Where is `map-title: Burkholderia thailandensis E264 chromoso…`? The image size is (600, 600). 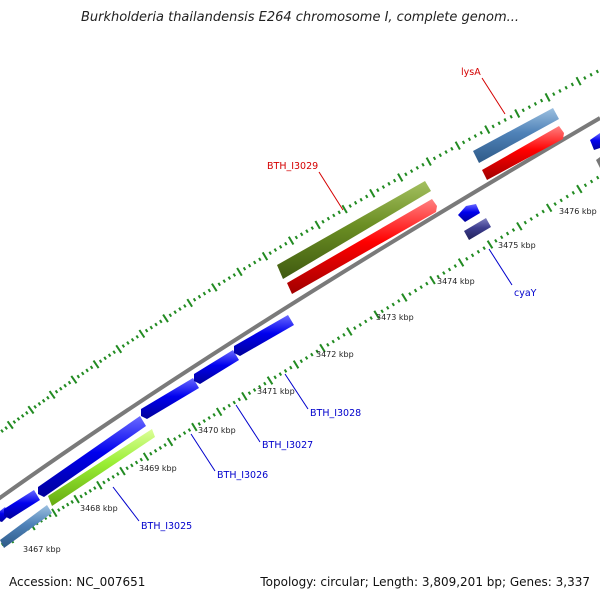 map-title: Burkholderia thailandensis E264 chromoso… is located at coordinates (300, 17).